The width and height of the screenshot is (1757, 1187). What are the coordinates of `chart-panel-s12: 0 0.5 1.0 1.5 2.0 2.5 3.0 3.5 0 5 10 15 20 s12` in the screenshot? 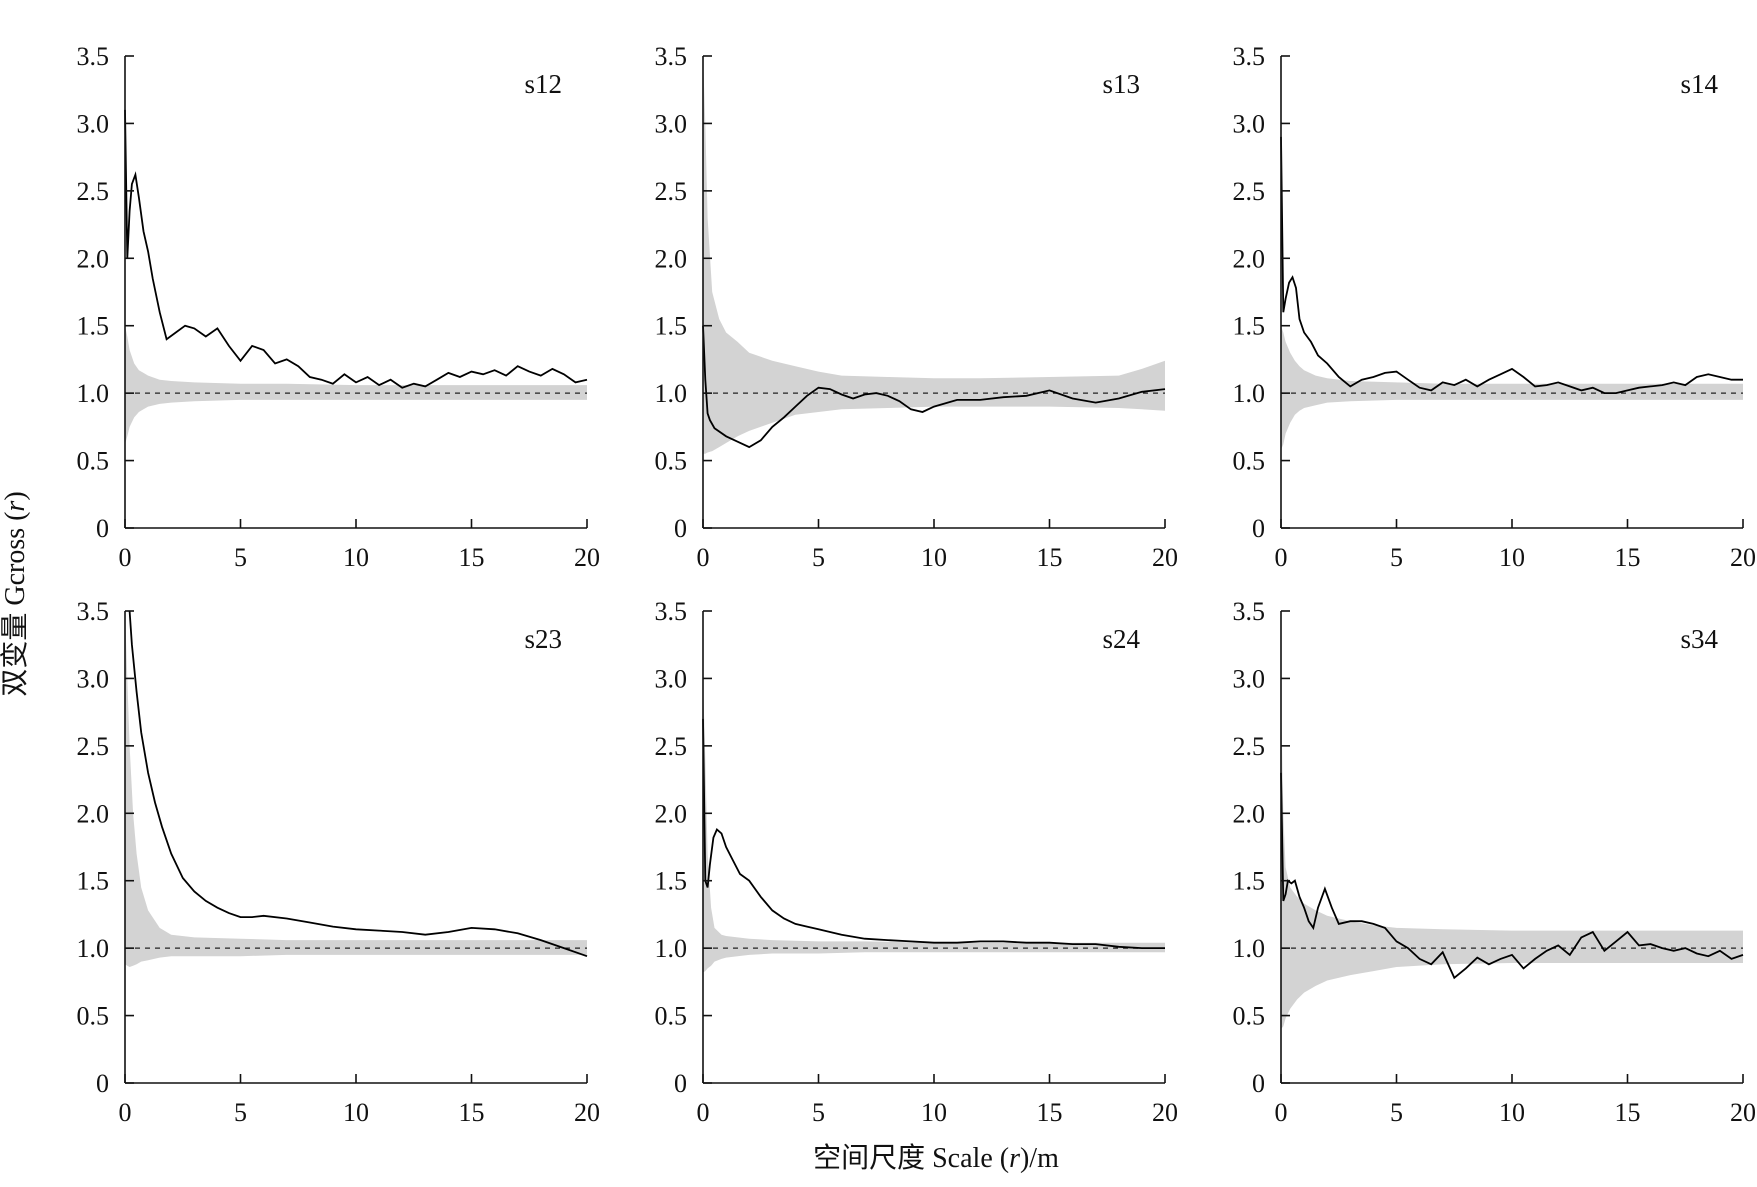 It's located at (339, 307).